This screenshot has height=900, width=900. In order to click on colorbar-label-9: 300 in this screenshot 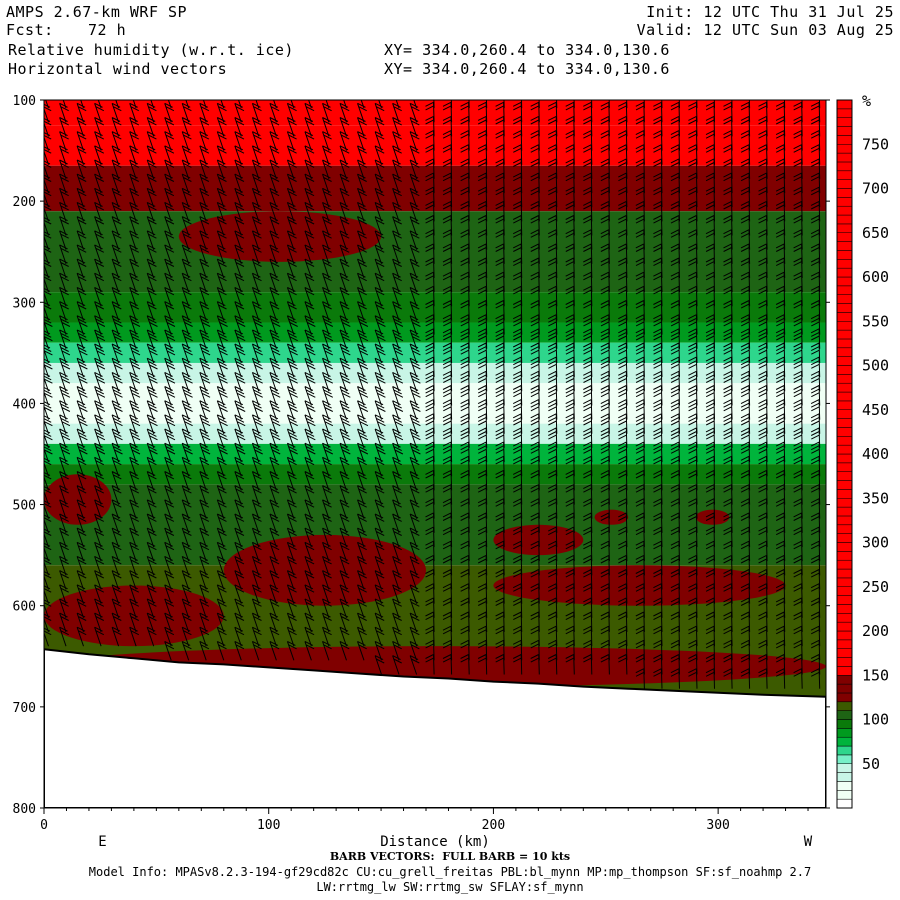, I will do `click(875, 543)`.